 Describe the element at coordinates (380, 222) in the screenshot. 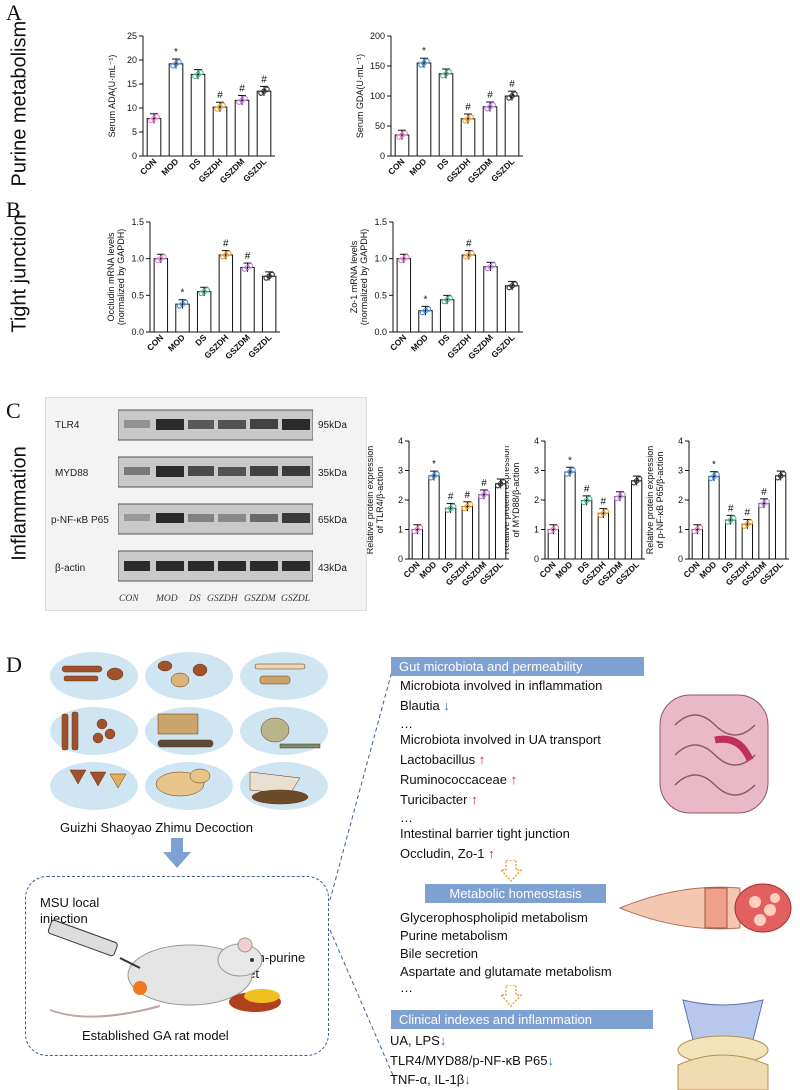

I see `y-tick-label: 1.5` at that location.